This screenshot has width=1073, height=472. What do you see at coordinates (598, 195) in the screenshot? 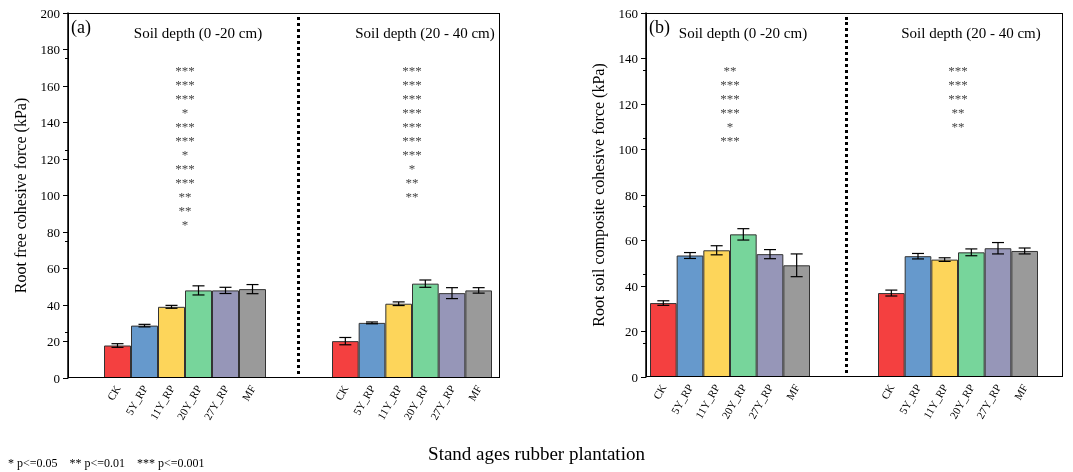
I see `y-axis-title: Root soil composite cohesive force (kPa)` at bounding box center [598, 195].